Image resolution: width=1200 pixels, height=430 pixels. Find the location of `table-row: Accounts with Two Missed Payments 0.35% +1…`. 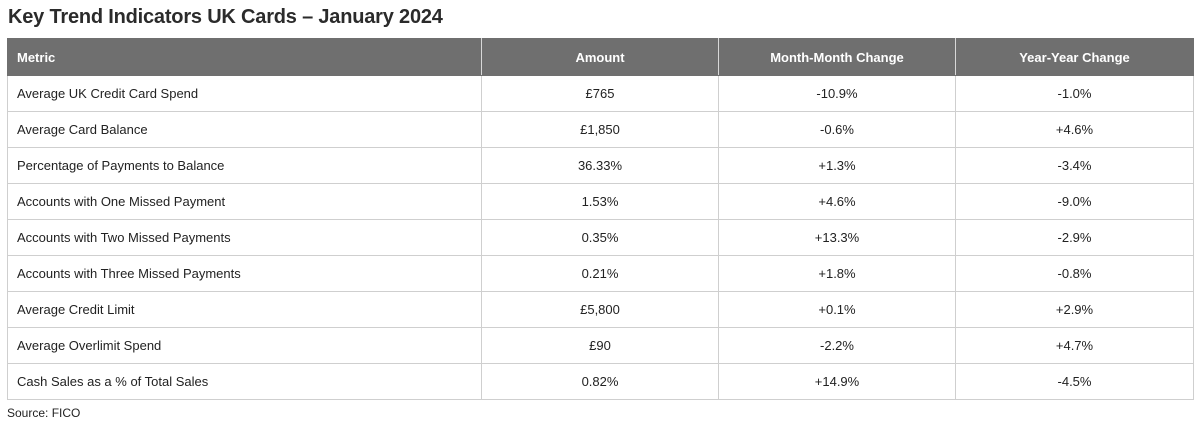

table-row: Accounts with Two Missed Payments 0.35% +1… is located at coordinates (600, 237).